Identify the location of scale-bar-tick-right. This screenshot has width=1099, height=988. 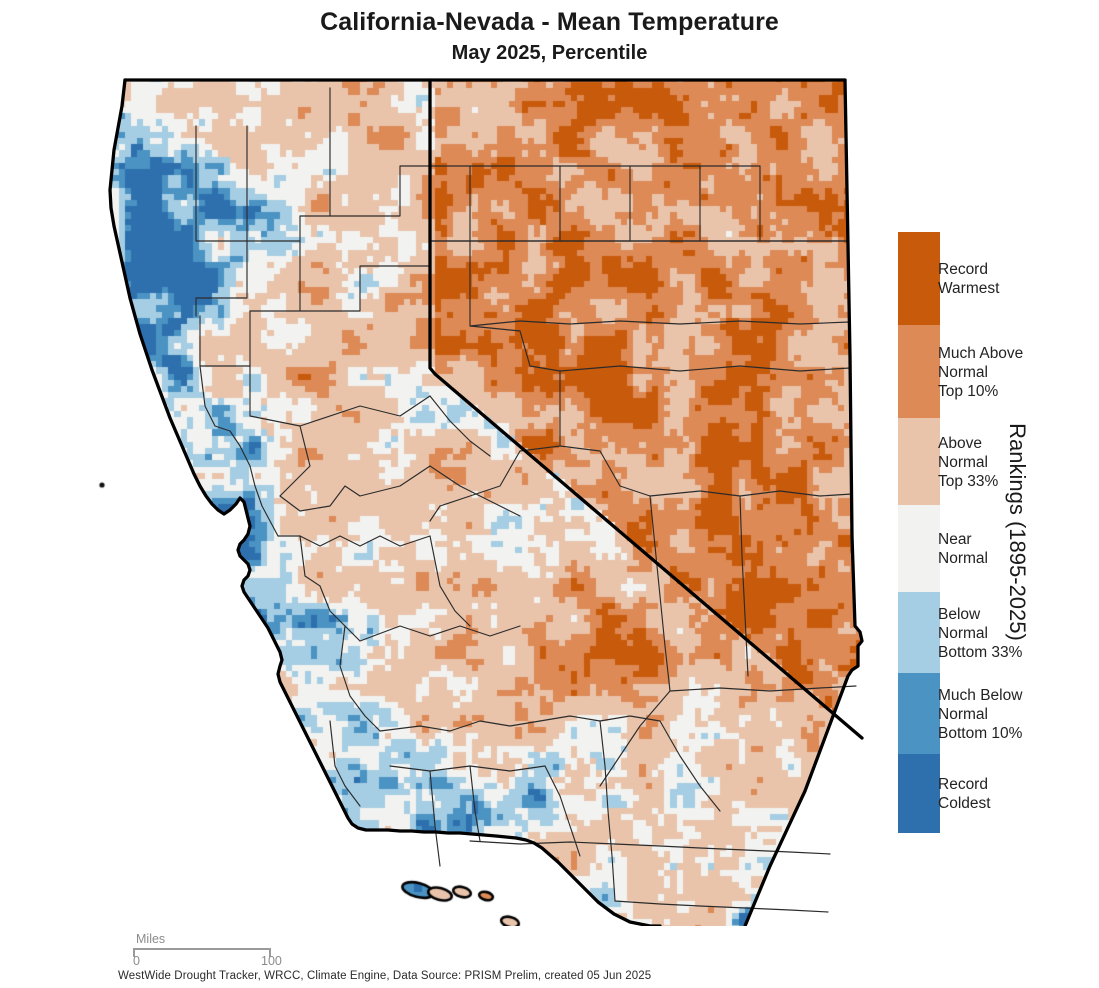
(270, 952).